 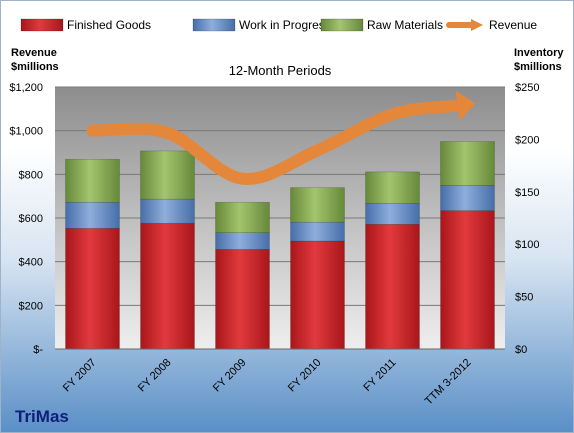 I want to click on legend-label: Revenue, so click(x=513, y=25).